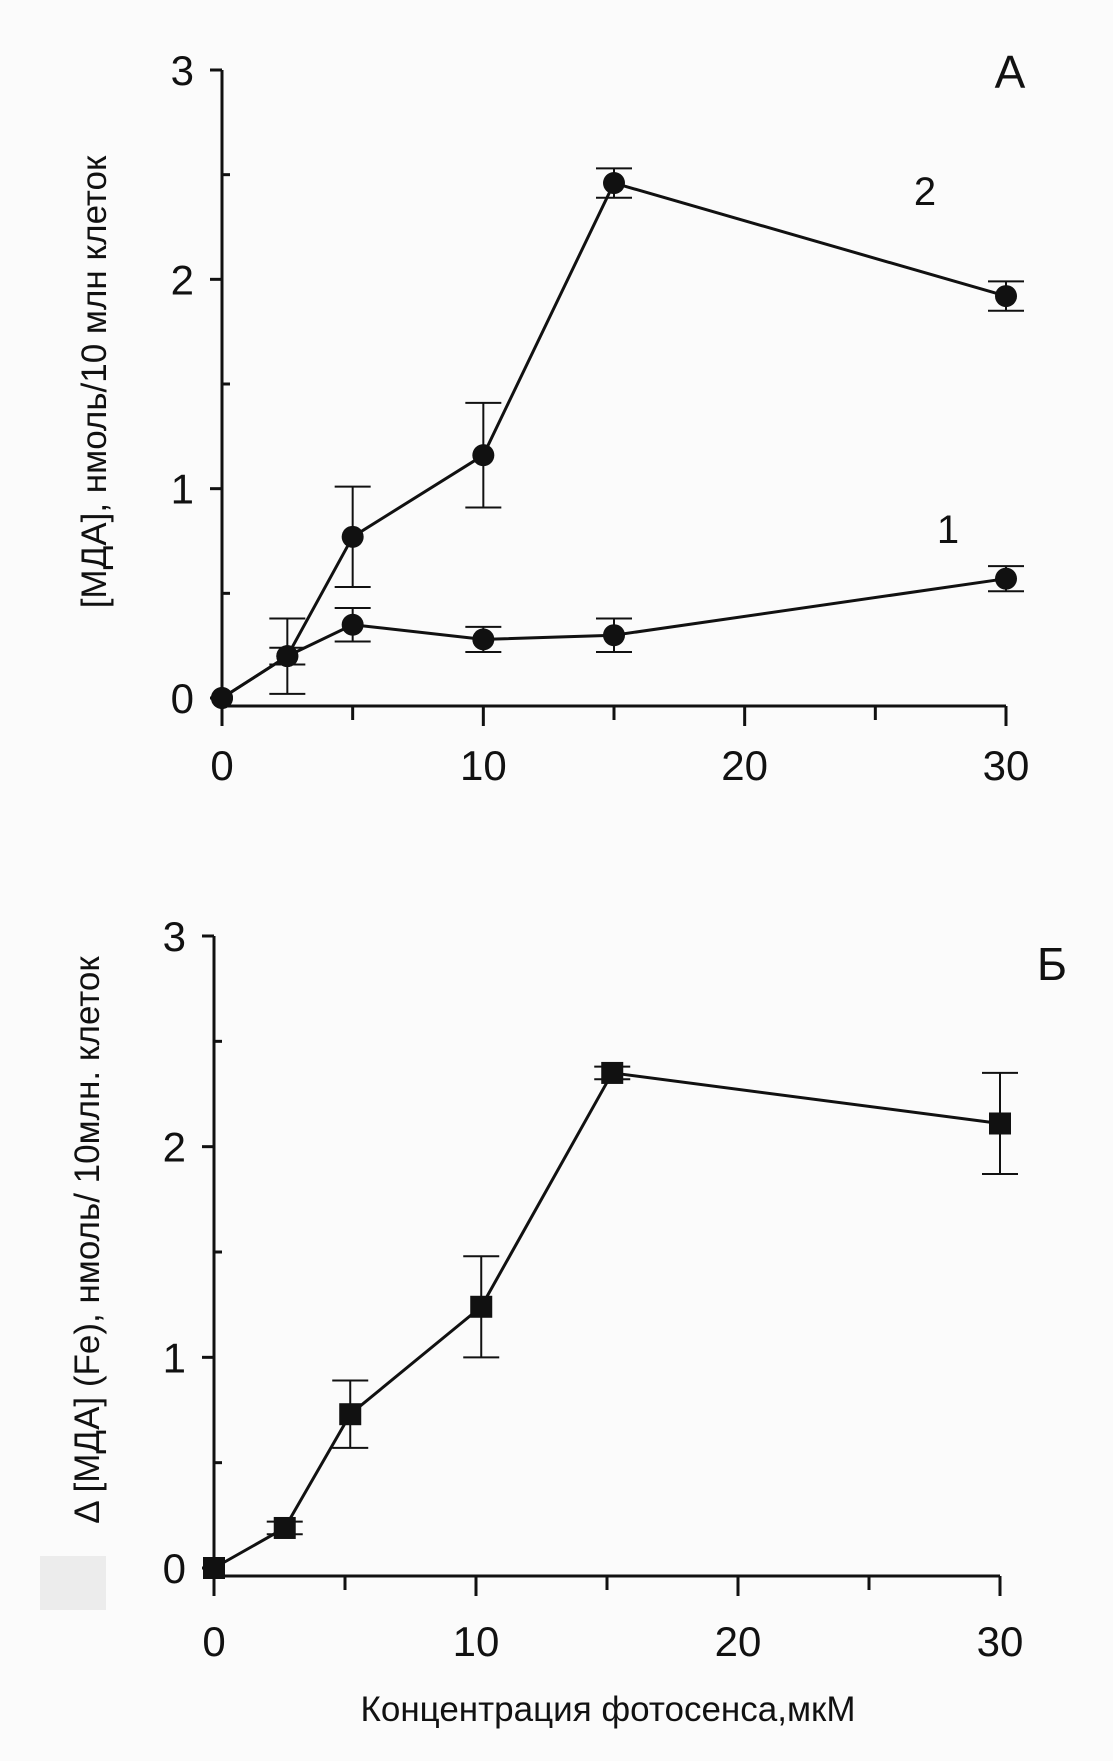 This screenshot has width=1113, height=1761. What do you see at coordinates (174, 1147) in the screenshot?
I see `panel-b-y-tick-label: 2` at bounding box center [174, 1147].